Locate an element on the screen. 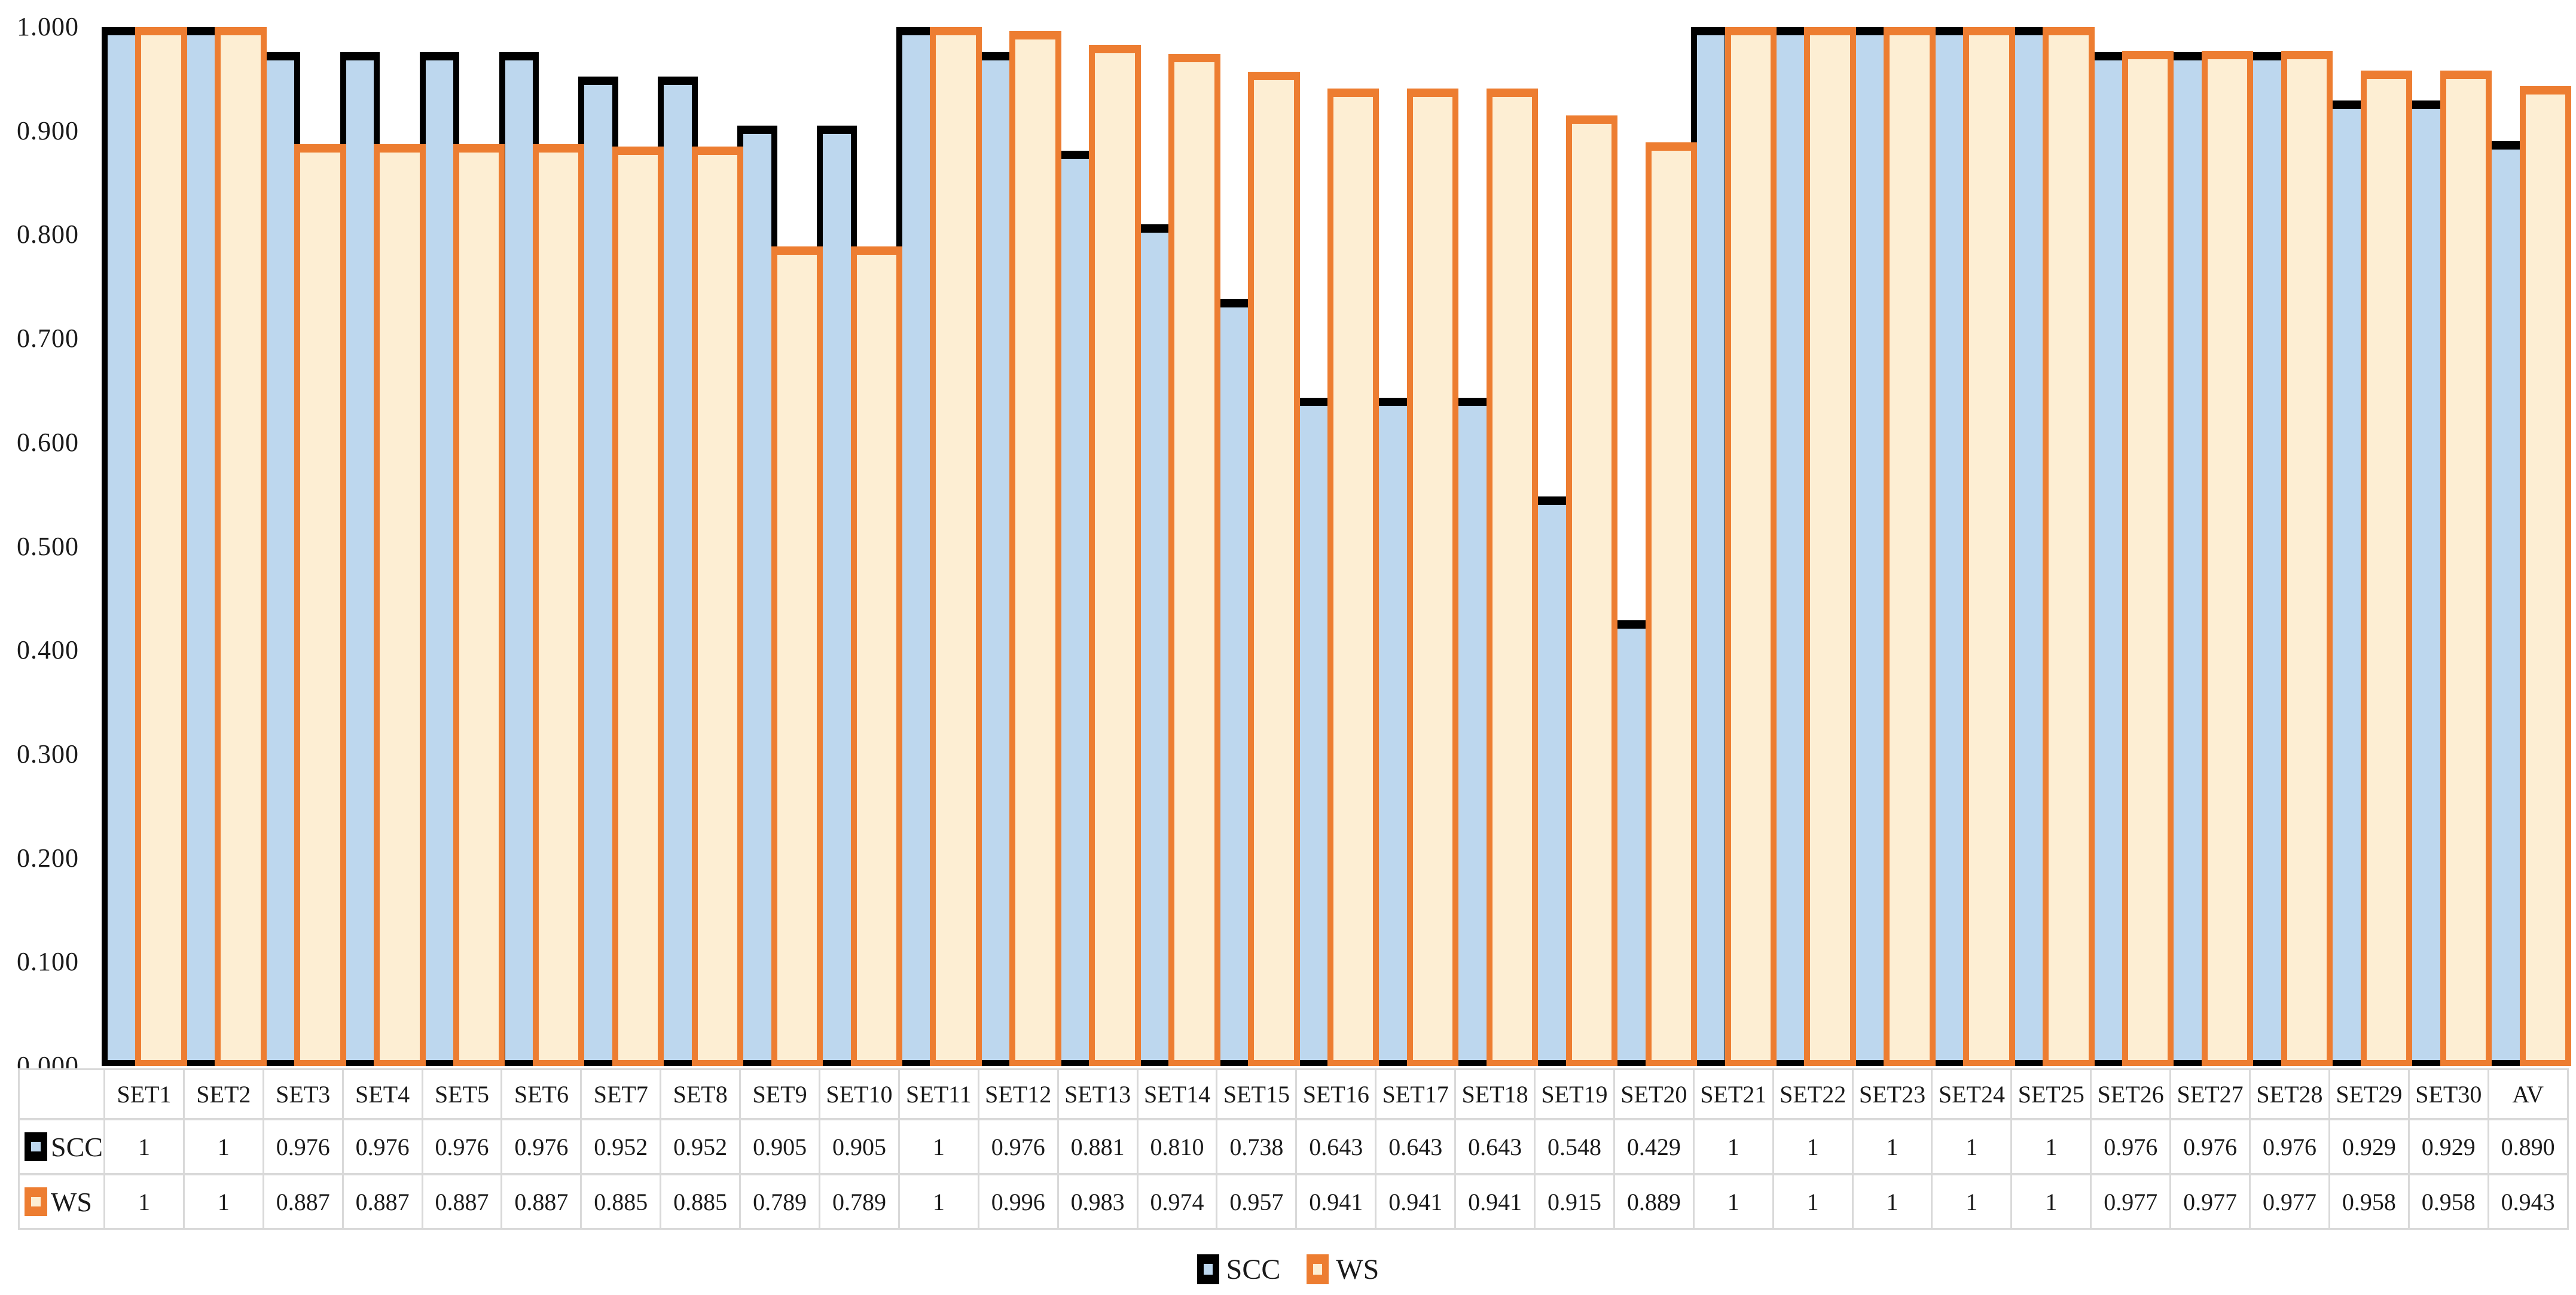  table-category-cell: SET28 is located at coordinates (2288, 1094).